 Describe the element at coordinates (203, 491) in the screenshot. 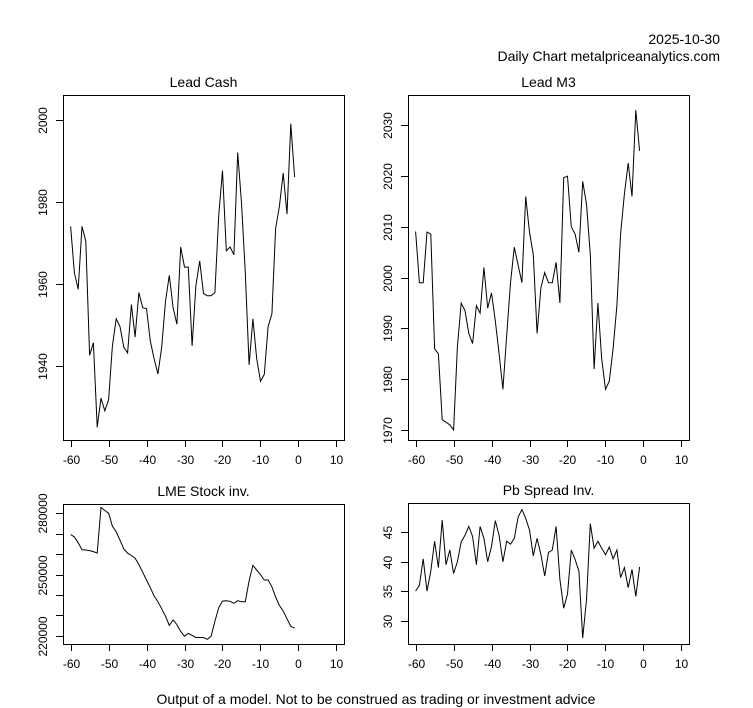

I see `panel-title: LME Stock inv.` at that location.